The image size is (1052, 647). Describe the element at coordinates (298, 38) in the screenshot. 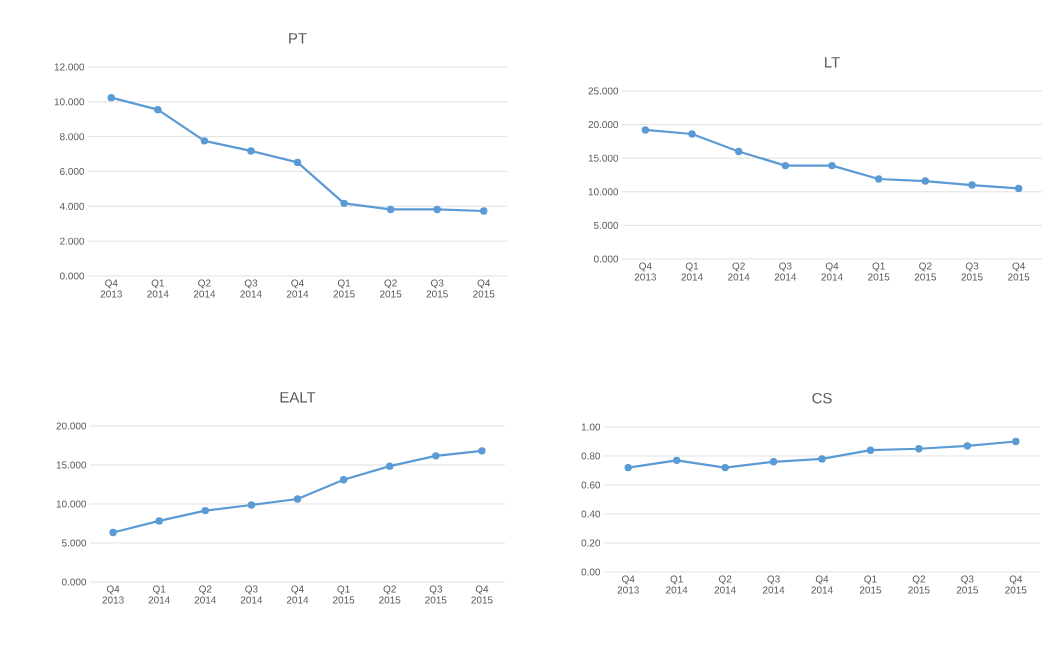

I see `chart-title: PT` at that location.